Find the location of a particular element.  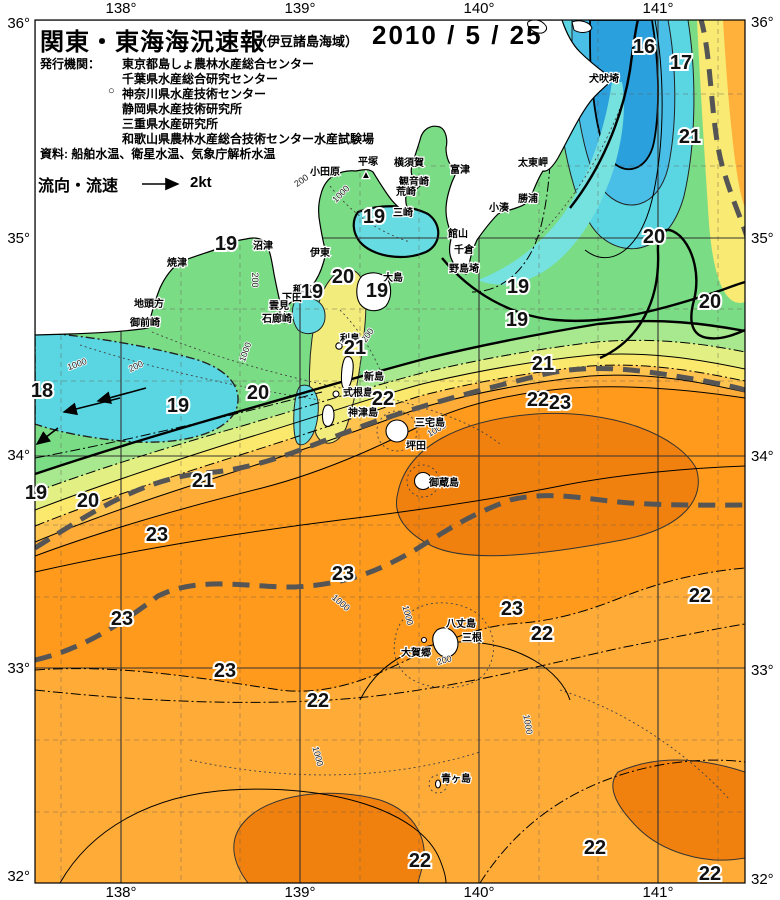

page-title: 関東・東海海況速報 is located at coordinates (152, 42).